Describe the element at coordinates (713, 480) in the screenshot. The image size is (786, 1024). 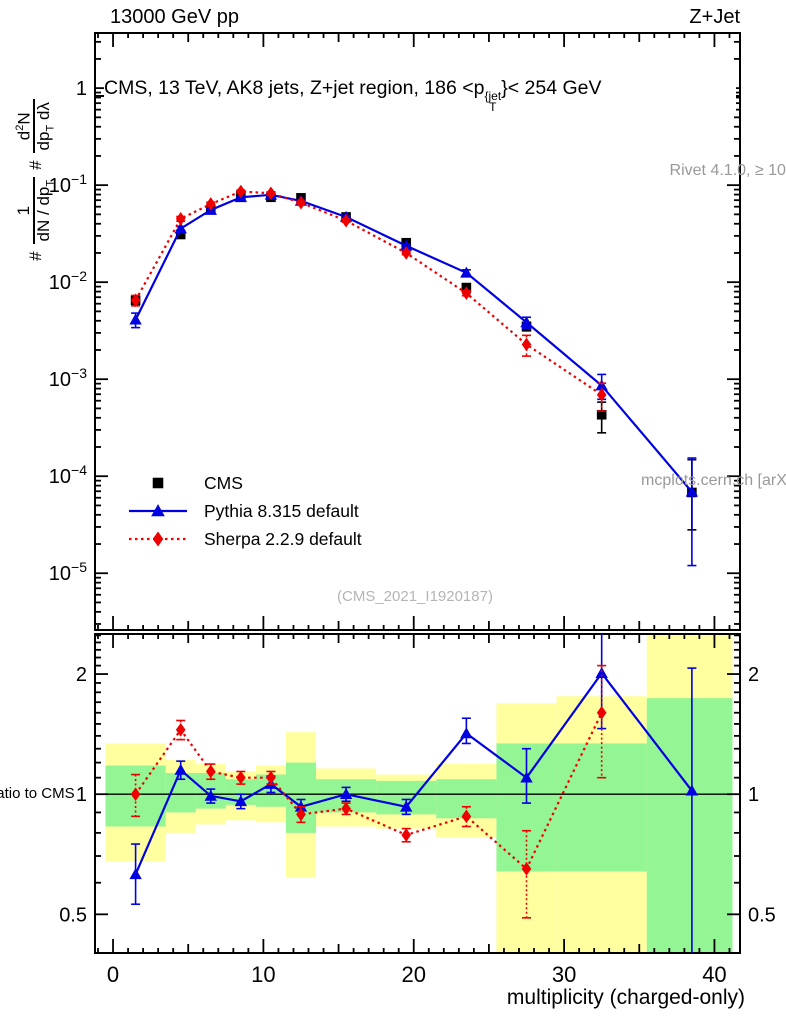
I see `mcplots-arxiv-caption: mcplots.cern.ch [arXiv:1306.3436]` at that location.